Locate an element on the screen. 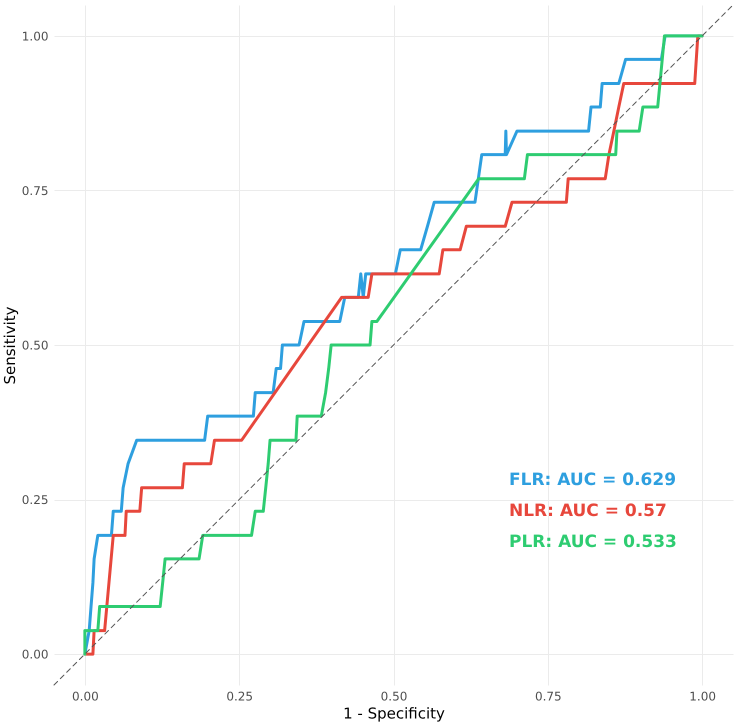  x-tick-label: 0.25 is located at coordinates (240, 697).